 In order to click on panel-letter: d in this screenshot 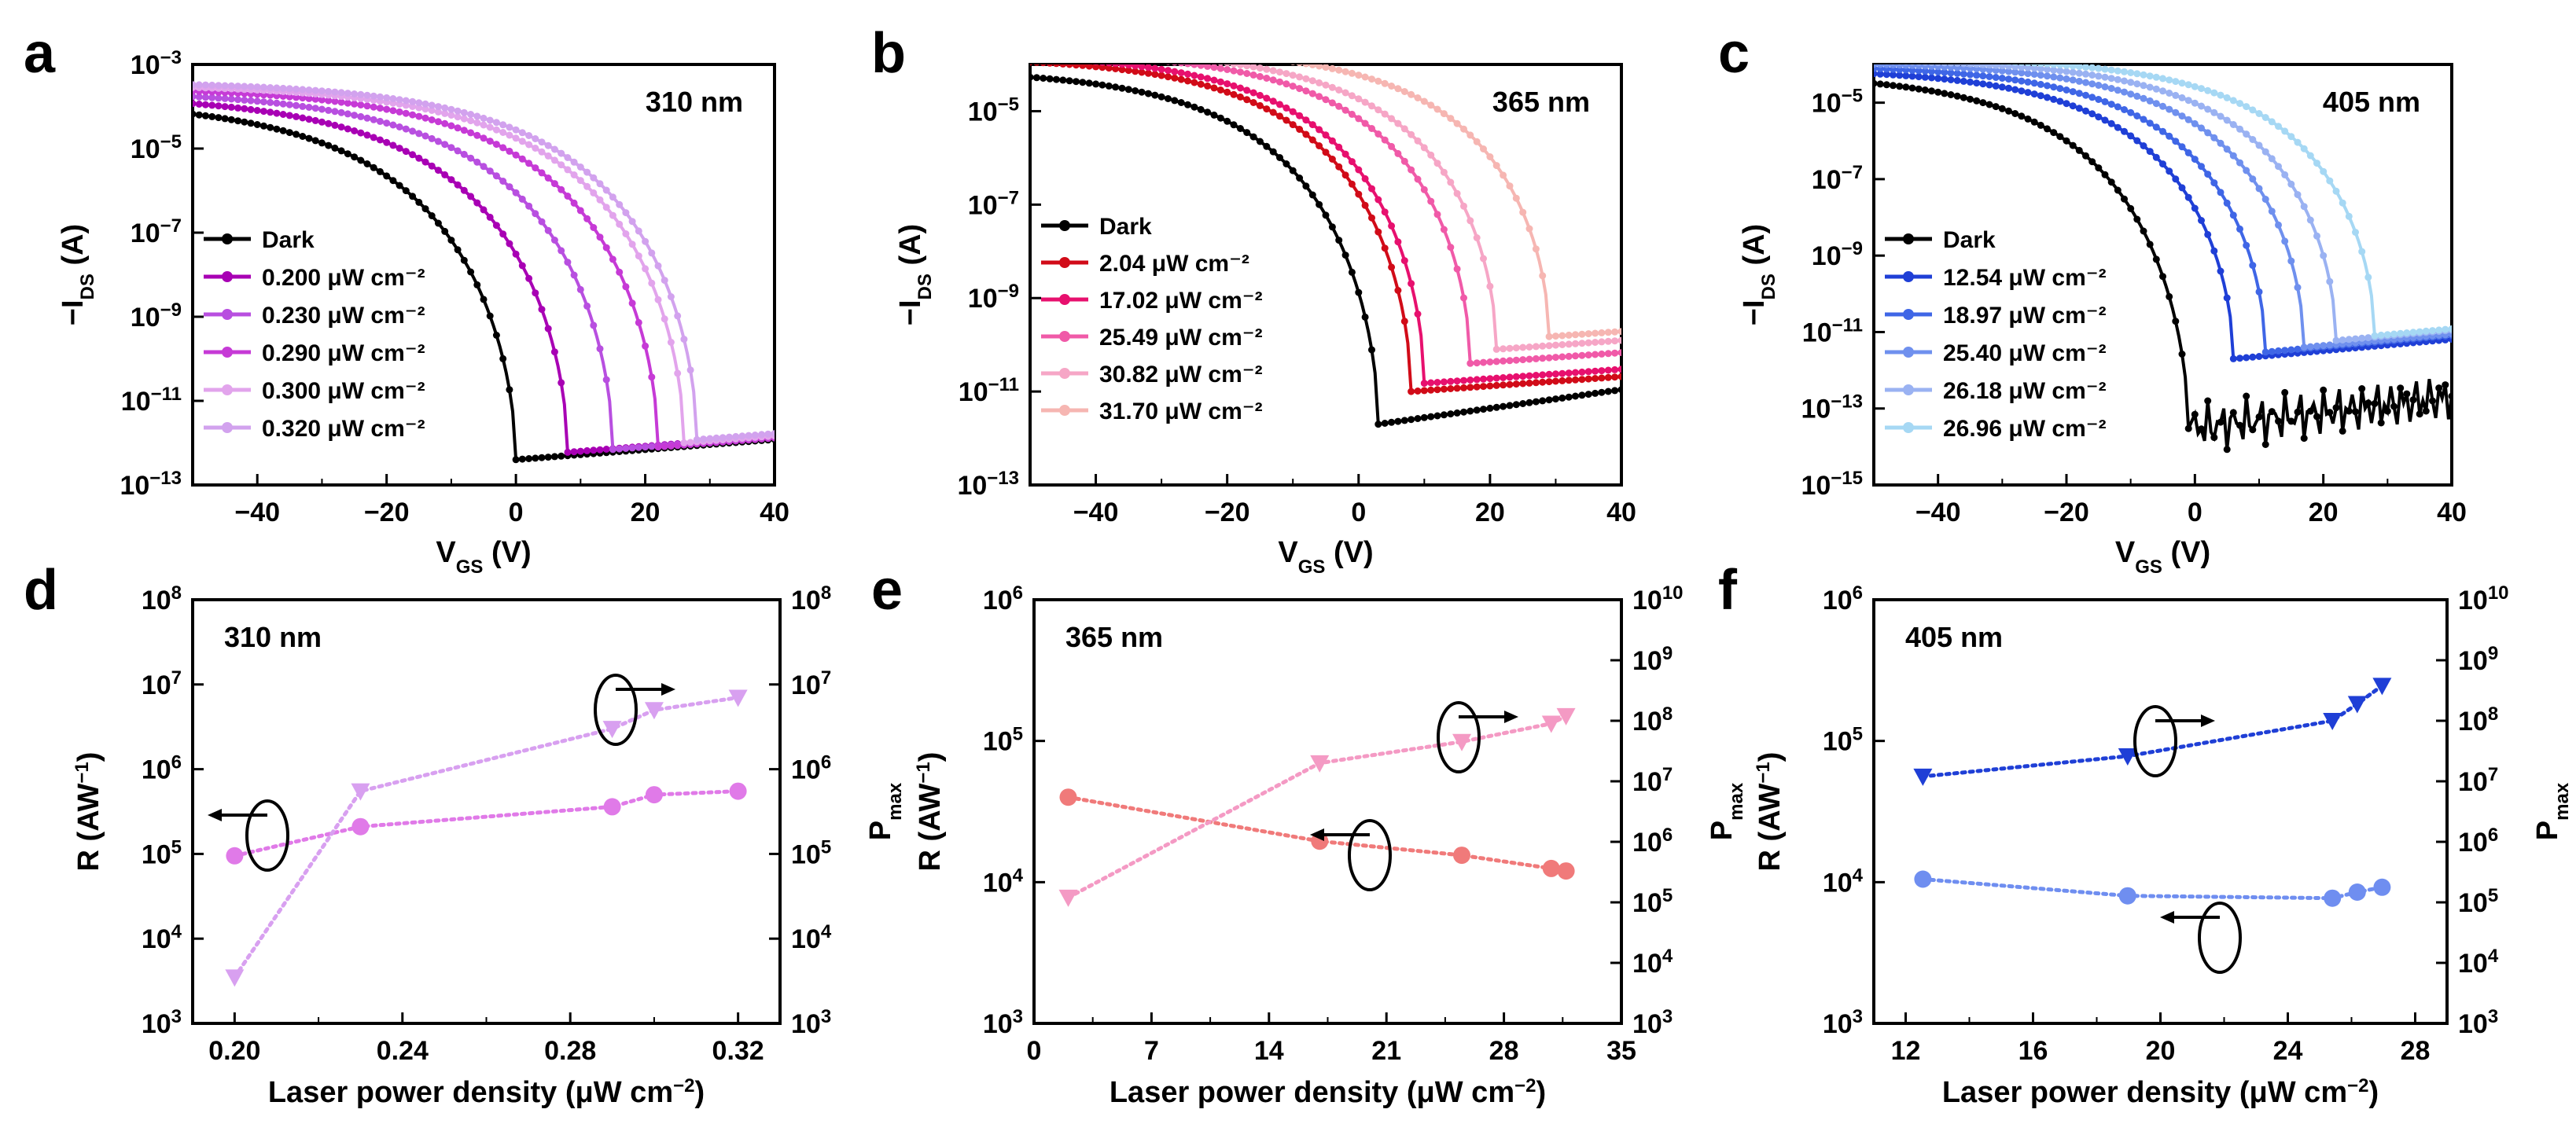, I will do `click(41, 590)`.